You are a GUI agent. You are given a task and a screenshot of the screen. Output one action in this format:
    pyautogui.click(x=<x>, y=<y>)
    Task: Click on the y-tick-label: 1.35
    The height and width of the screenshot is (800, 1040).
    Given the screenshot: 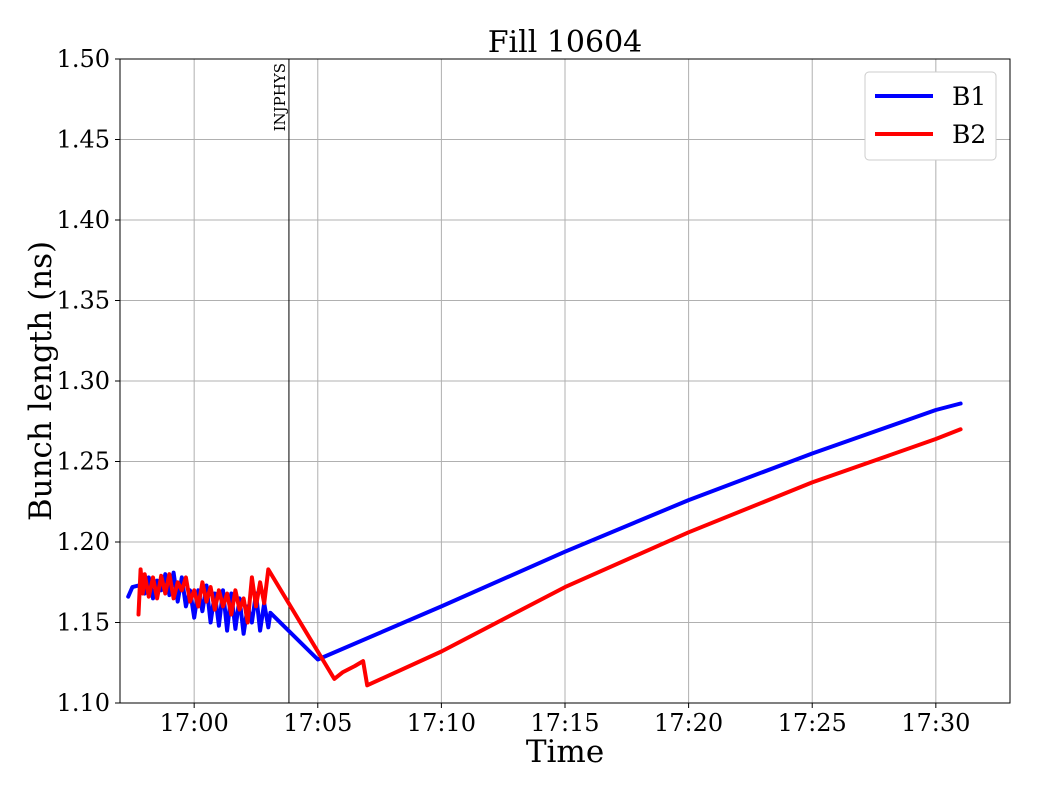 What is the action you would take?
    pyautogui.click(x=83, y=301)
    